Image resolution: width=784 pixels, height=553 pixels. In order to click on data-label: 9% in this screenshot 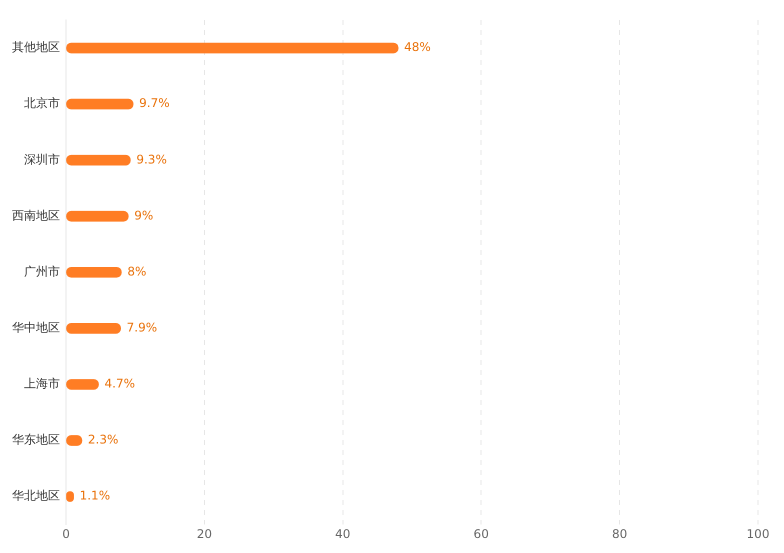, I will do `click(144, 215)`.